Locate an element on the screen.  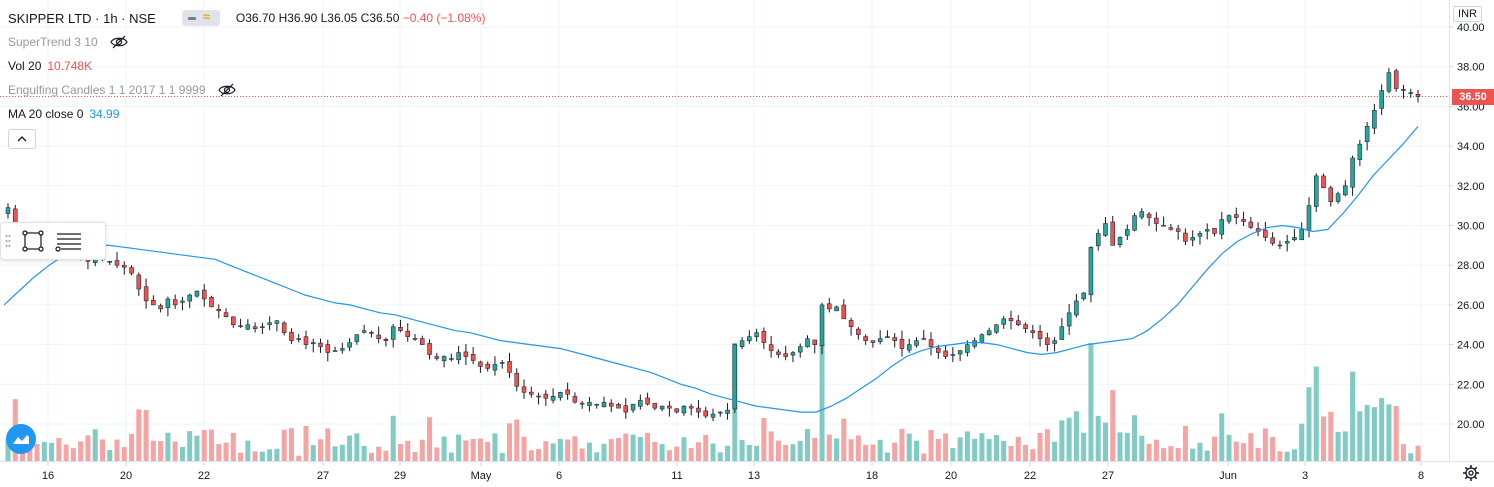
tradingview-logo-icon is located at coordinates (21, 439).